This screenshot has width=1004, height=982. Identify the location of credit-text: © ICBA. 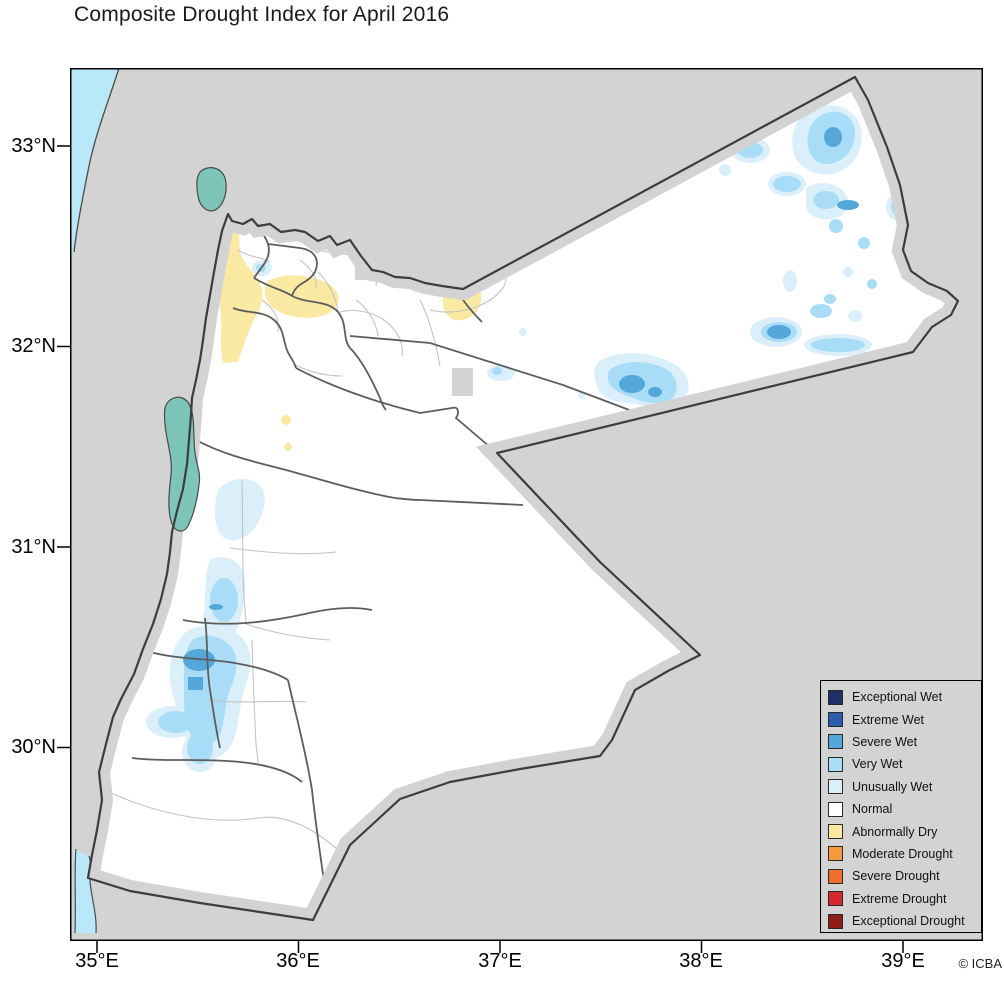
(980, 963).